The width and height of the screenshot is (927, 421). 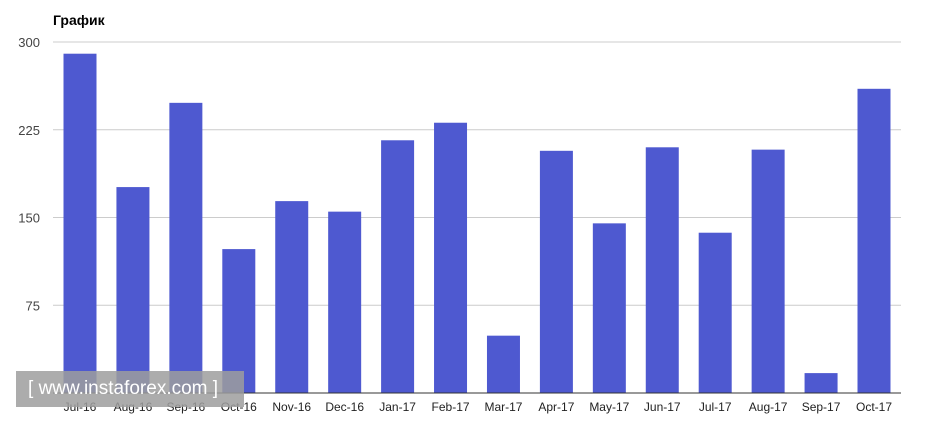 I want to click on x-tick-label: Apr-17, so click(x=556, y=407).